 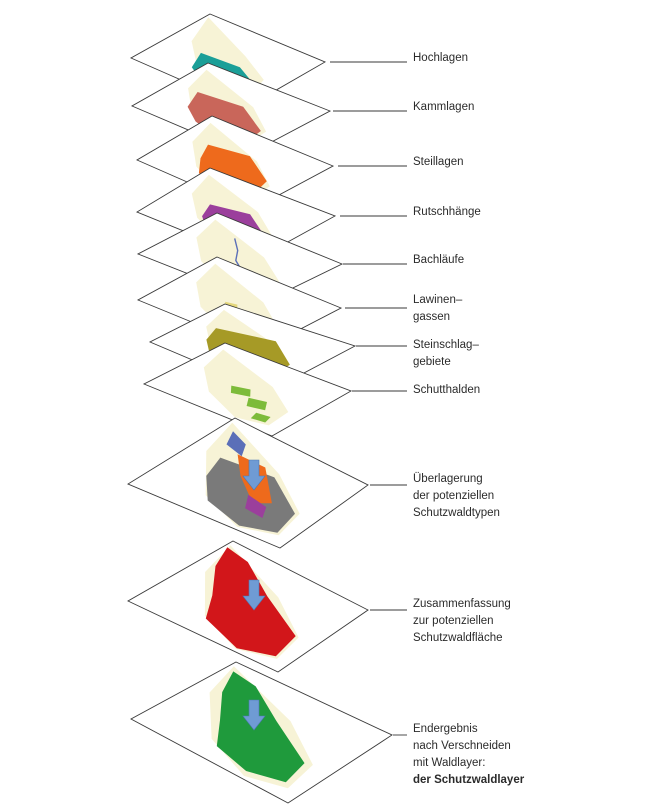 What do you see at coordinates (445, 729) in the screenshot?
I see `label-line: Endergebnis` at bounding box center [445, 729].